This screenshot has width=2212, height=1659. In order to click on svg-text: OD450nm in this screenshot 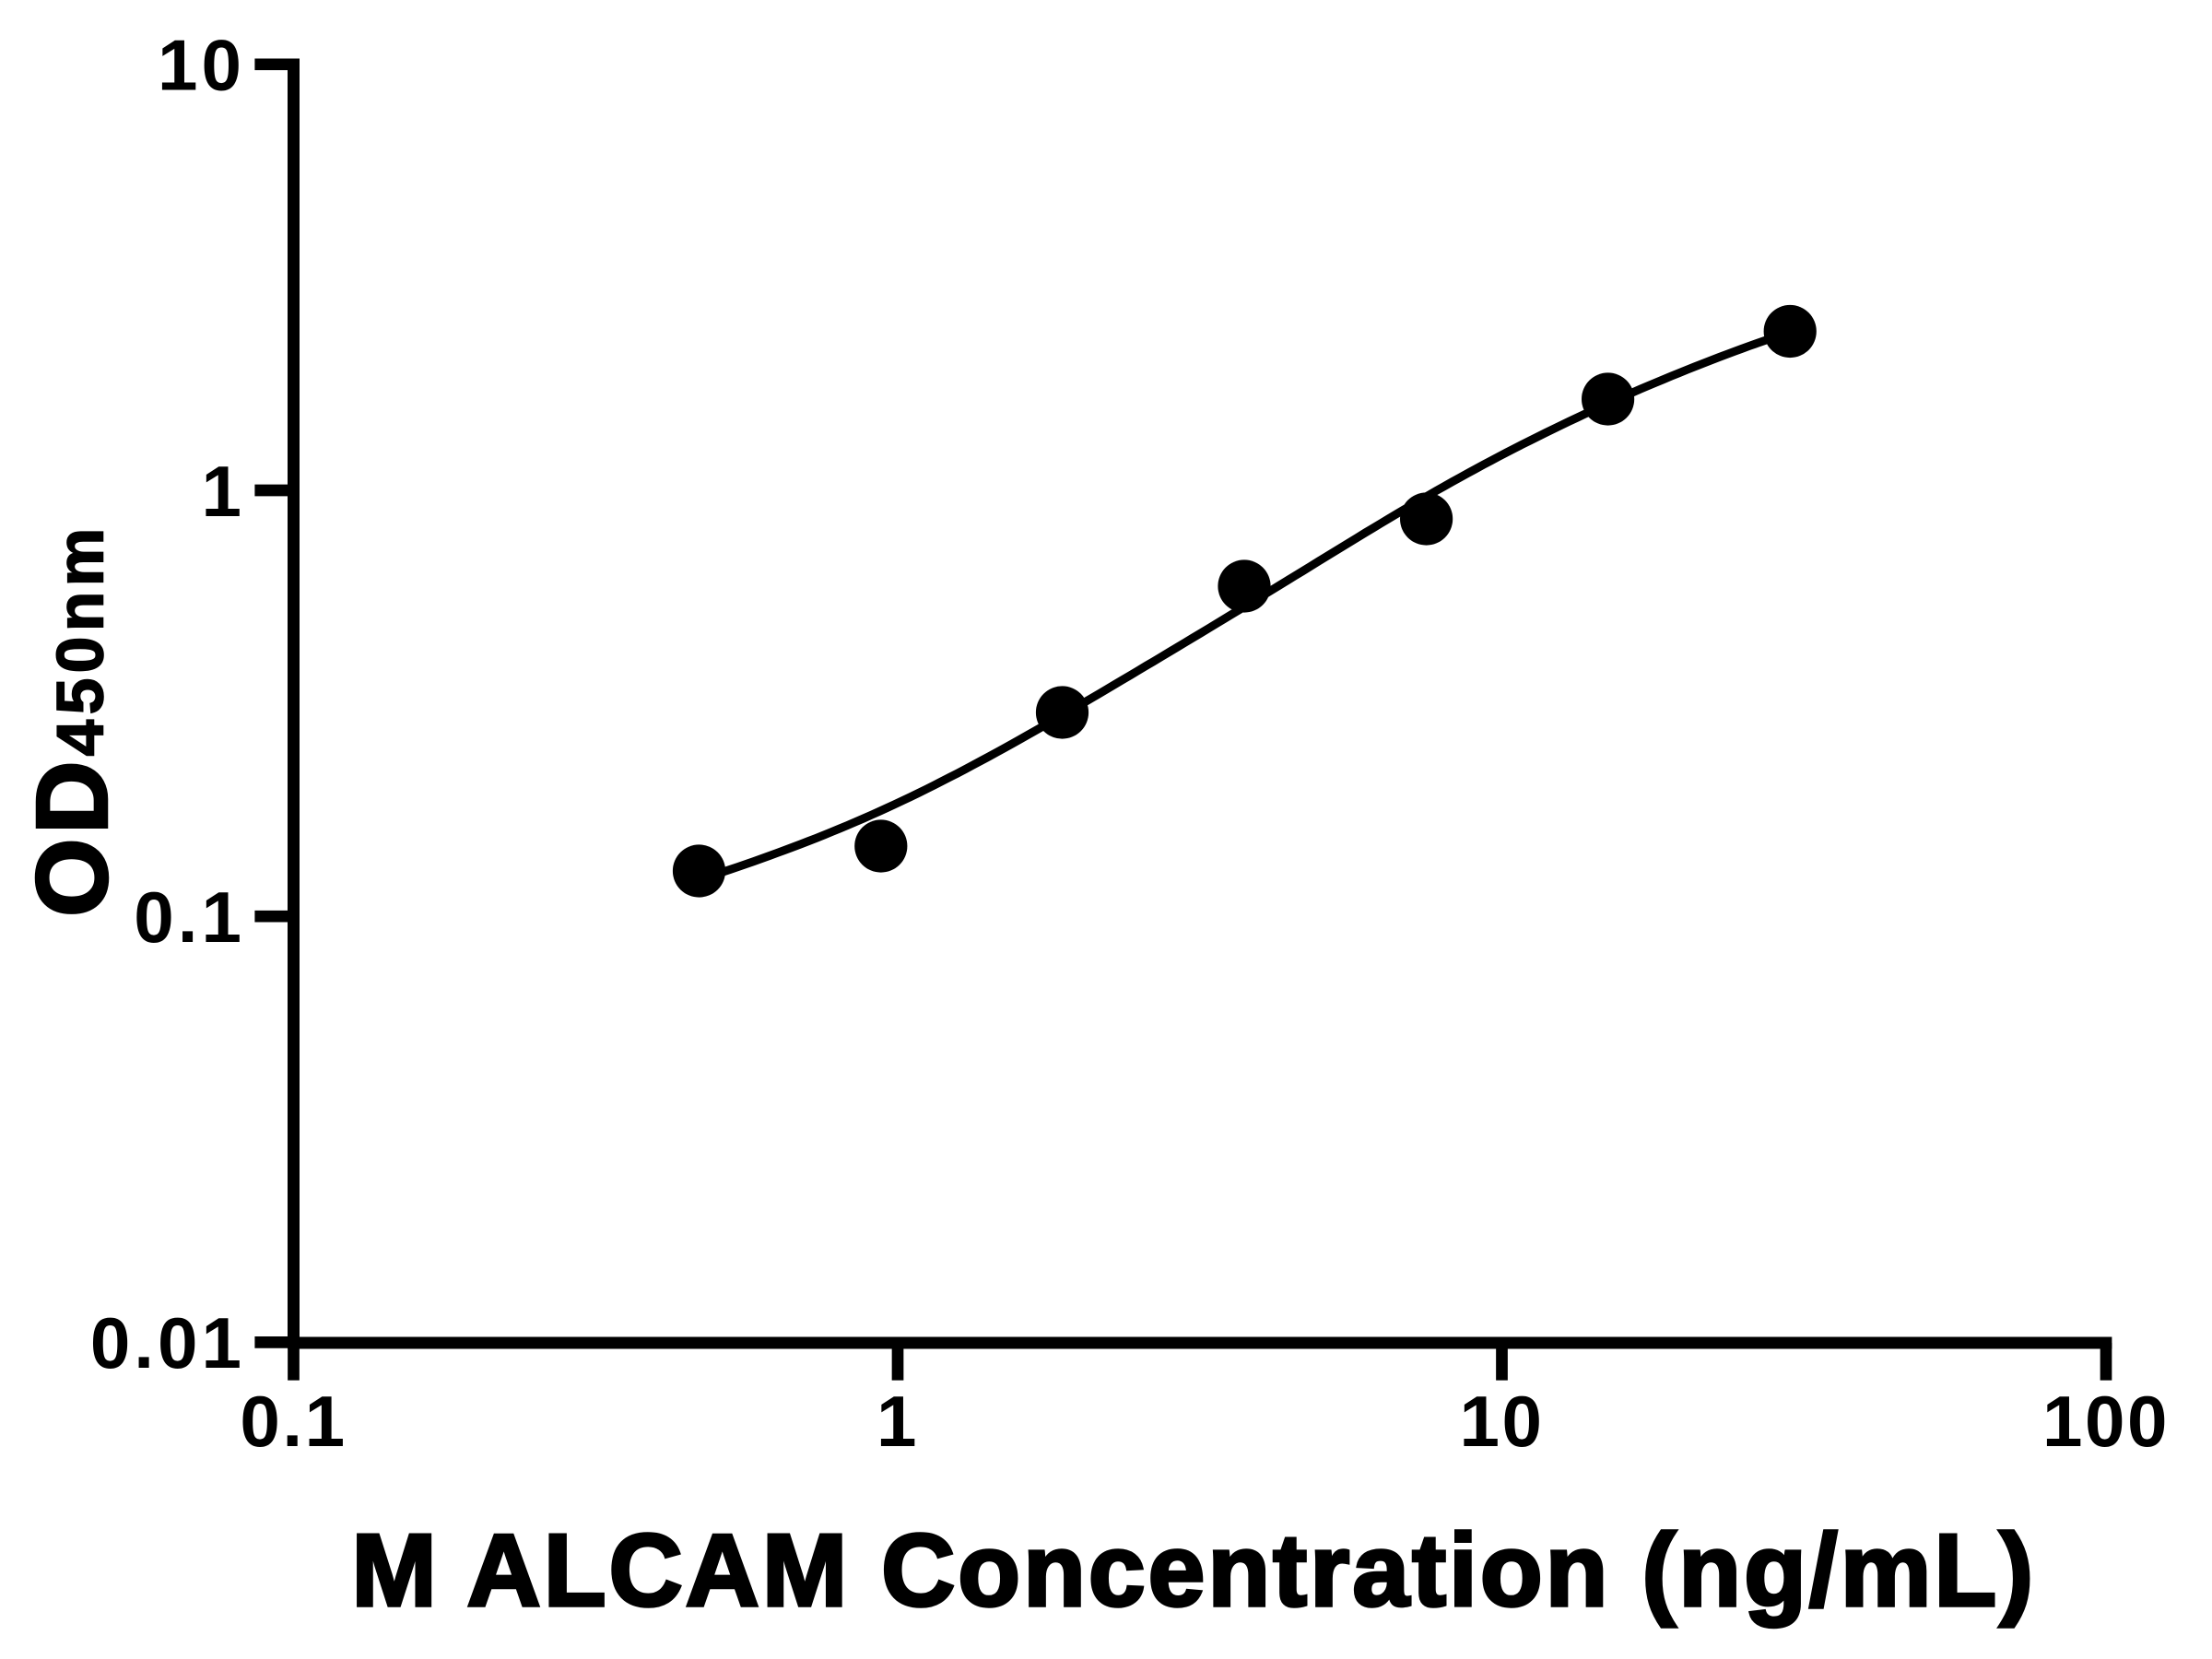, I will do `click(73, 719)`.